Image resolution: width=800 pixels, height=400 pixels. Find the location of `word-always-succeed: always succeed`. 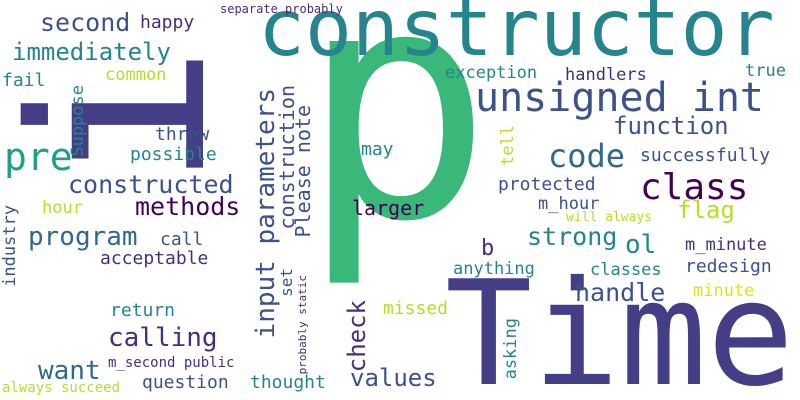

word-always-succeed: always succeed is located at coordinates (61, 388).